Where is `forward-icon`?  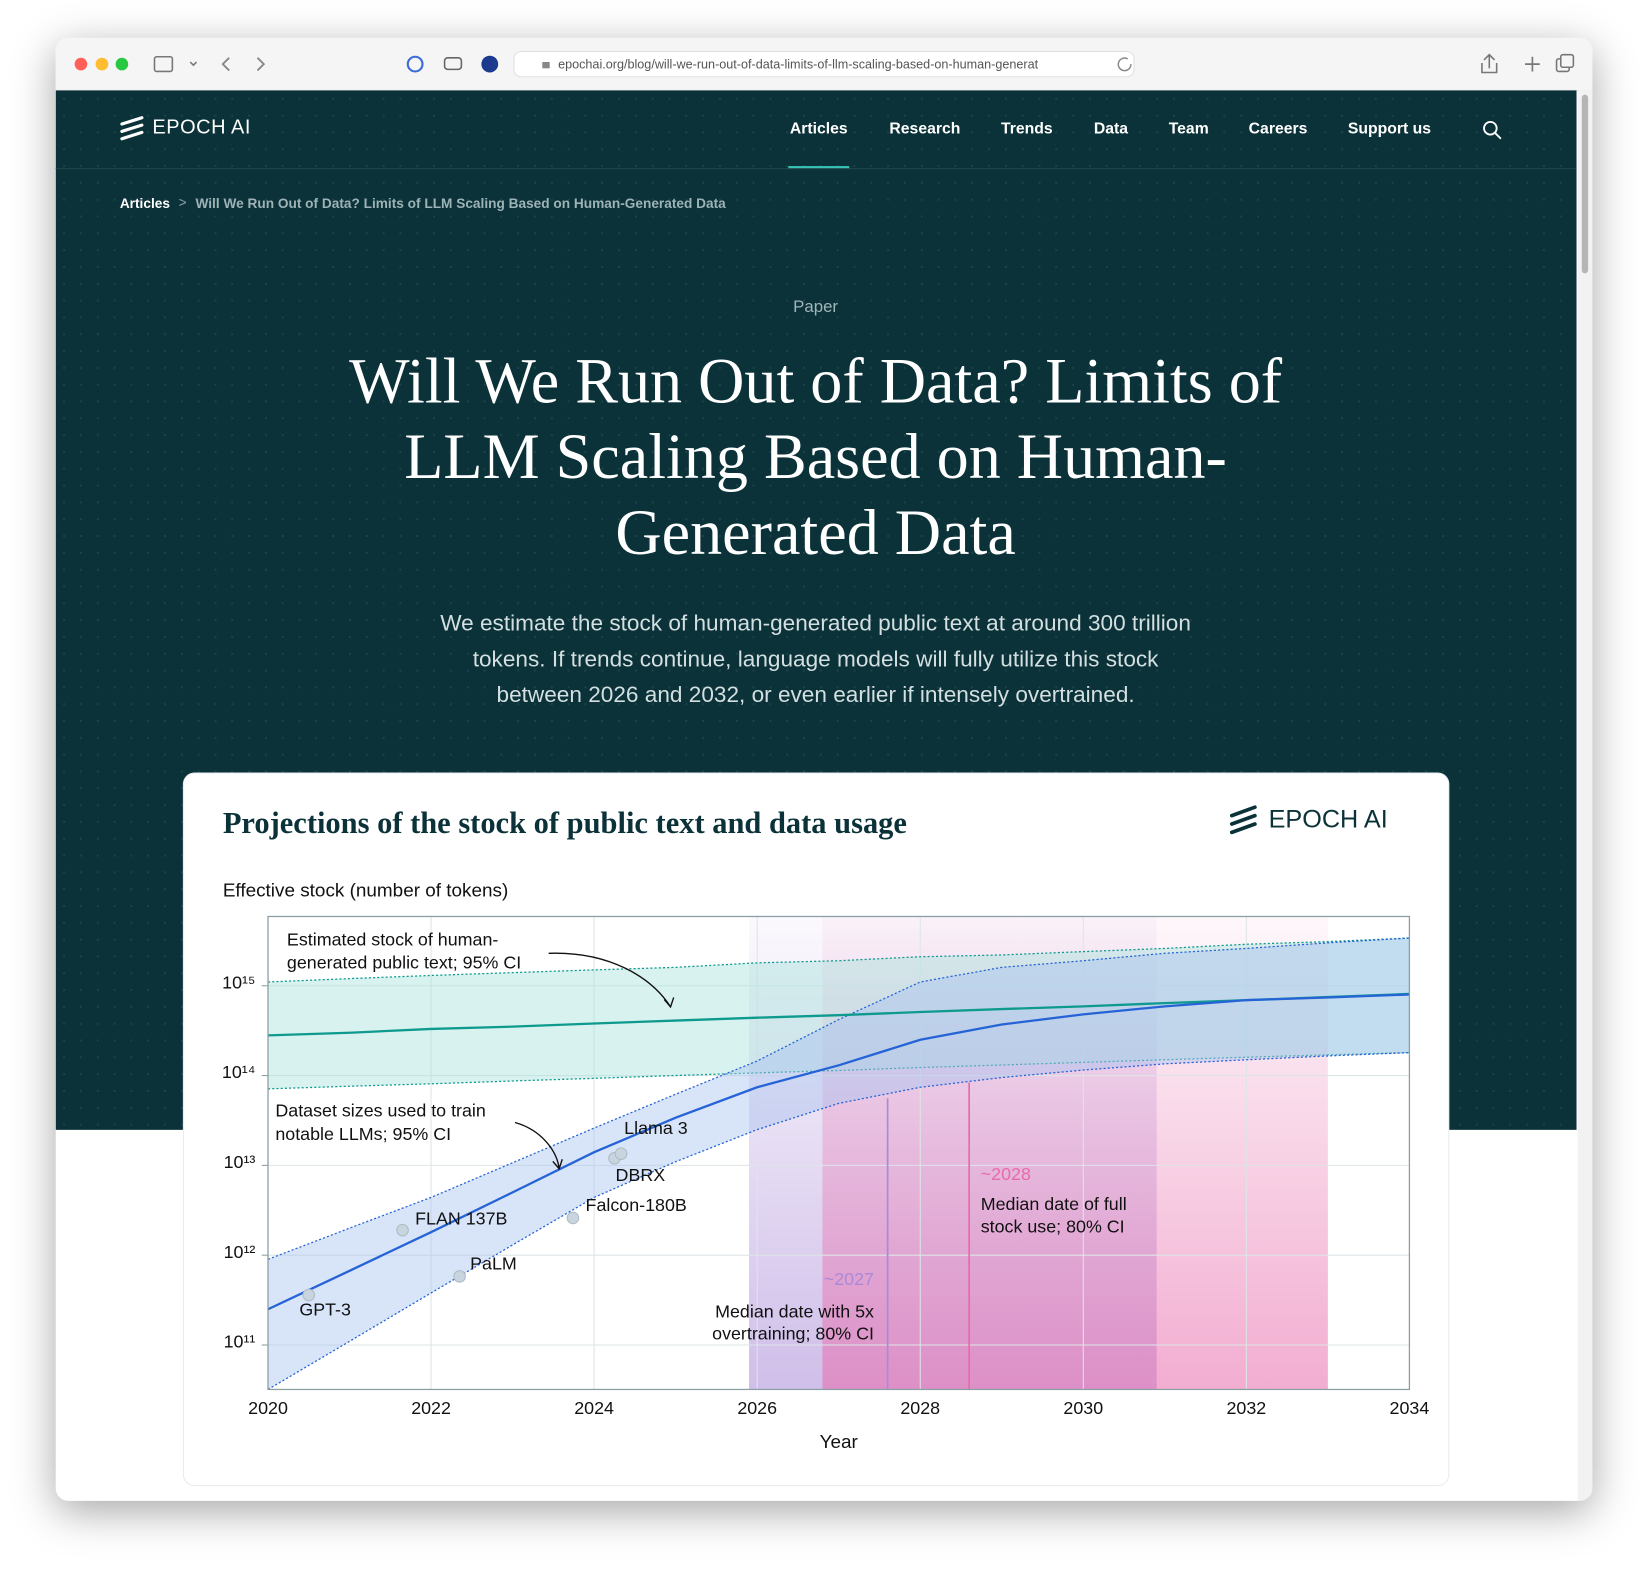
forward-icon is located at coordinates (261, 64).